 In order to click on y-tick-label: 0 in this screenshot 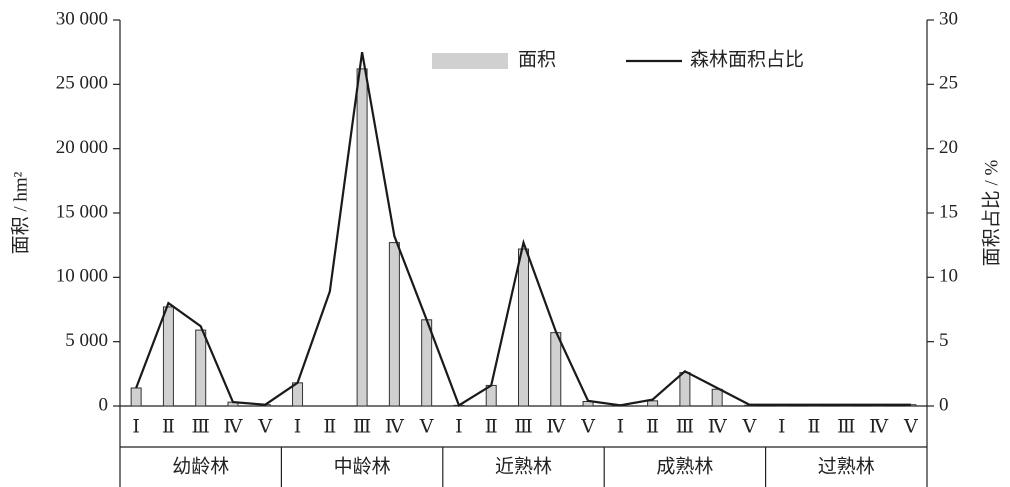, I will do `click(104, 404)`.